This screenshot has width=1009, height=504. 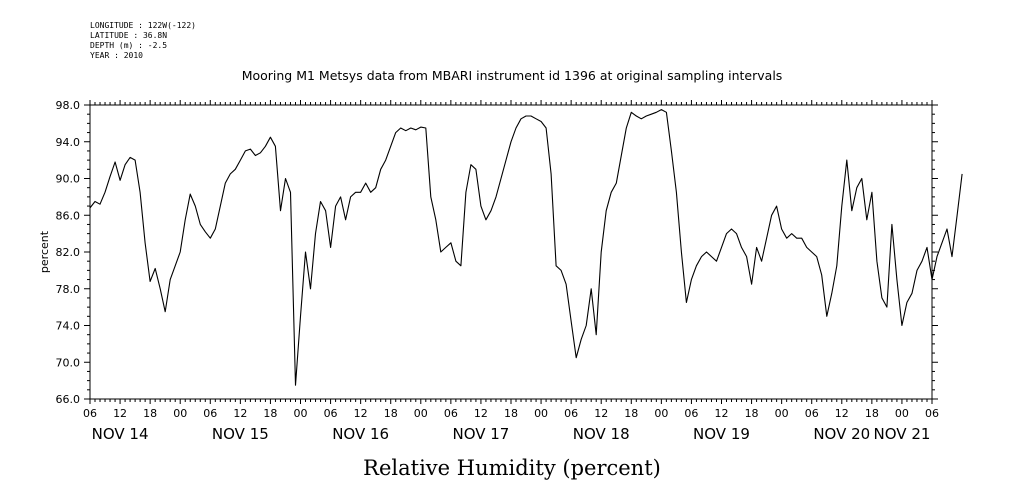 What do you see at coordinates (68, 142) in the screenshot?
I see `y-tick-label: 94.0` at bounding box center [68, 142].